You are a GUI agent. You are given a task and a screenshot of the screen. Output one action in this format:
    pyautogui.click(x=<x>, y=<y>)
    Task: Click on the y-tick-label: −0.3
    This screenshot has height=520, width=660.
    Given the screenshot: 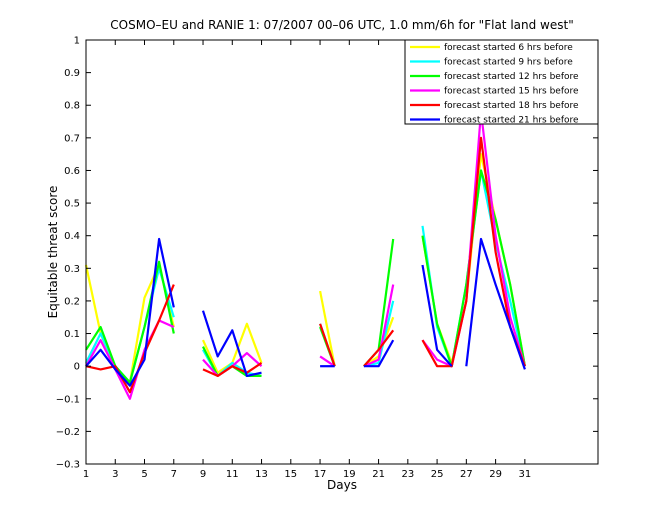 What is the action you would take?
    pyautogui.click(x=68, y=465)
    